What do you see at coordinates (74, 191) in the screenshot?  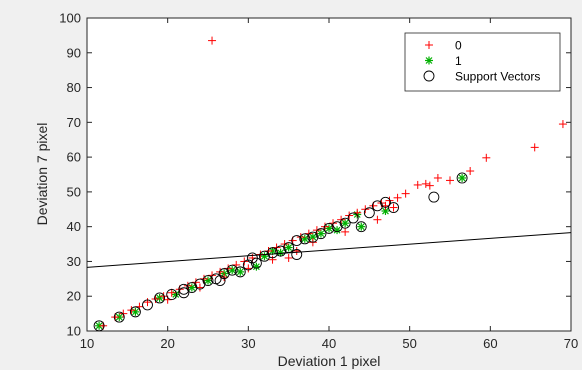 I see `y-tick-label: 50` at bounding box center [74, 191].